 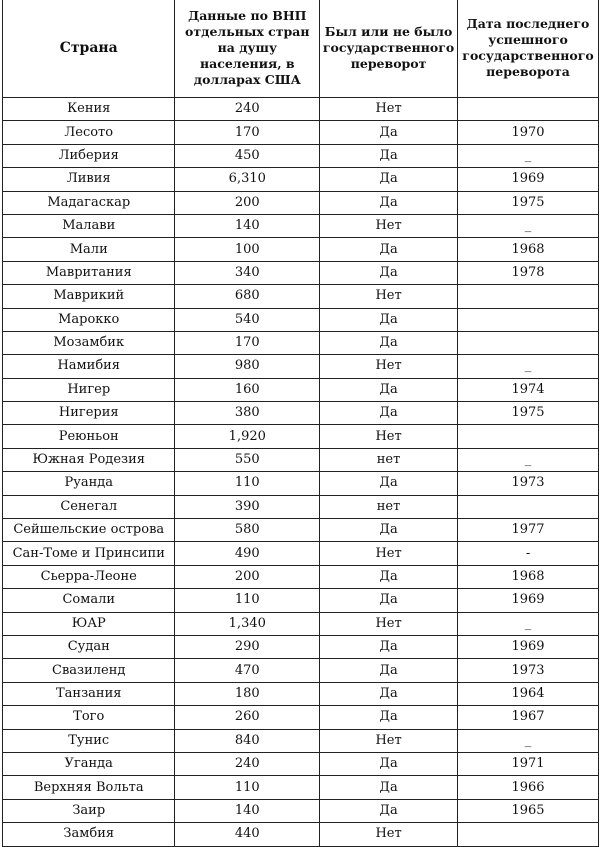 What do you see at coordinates (247, 413) in the screenshot?
I see `cell-gnp: 380` at bounding box center [247, 413].